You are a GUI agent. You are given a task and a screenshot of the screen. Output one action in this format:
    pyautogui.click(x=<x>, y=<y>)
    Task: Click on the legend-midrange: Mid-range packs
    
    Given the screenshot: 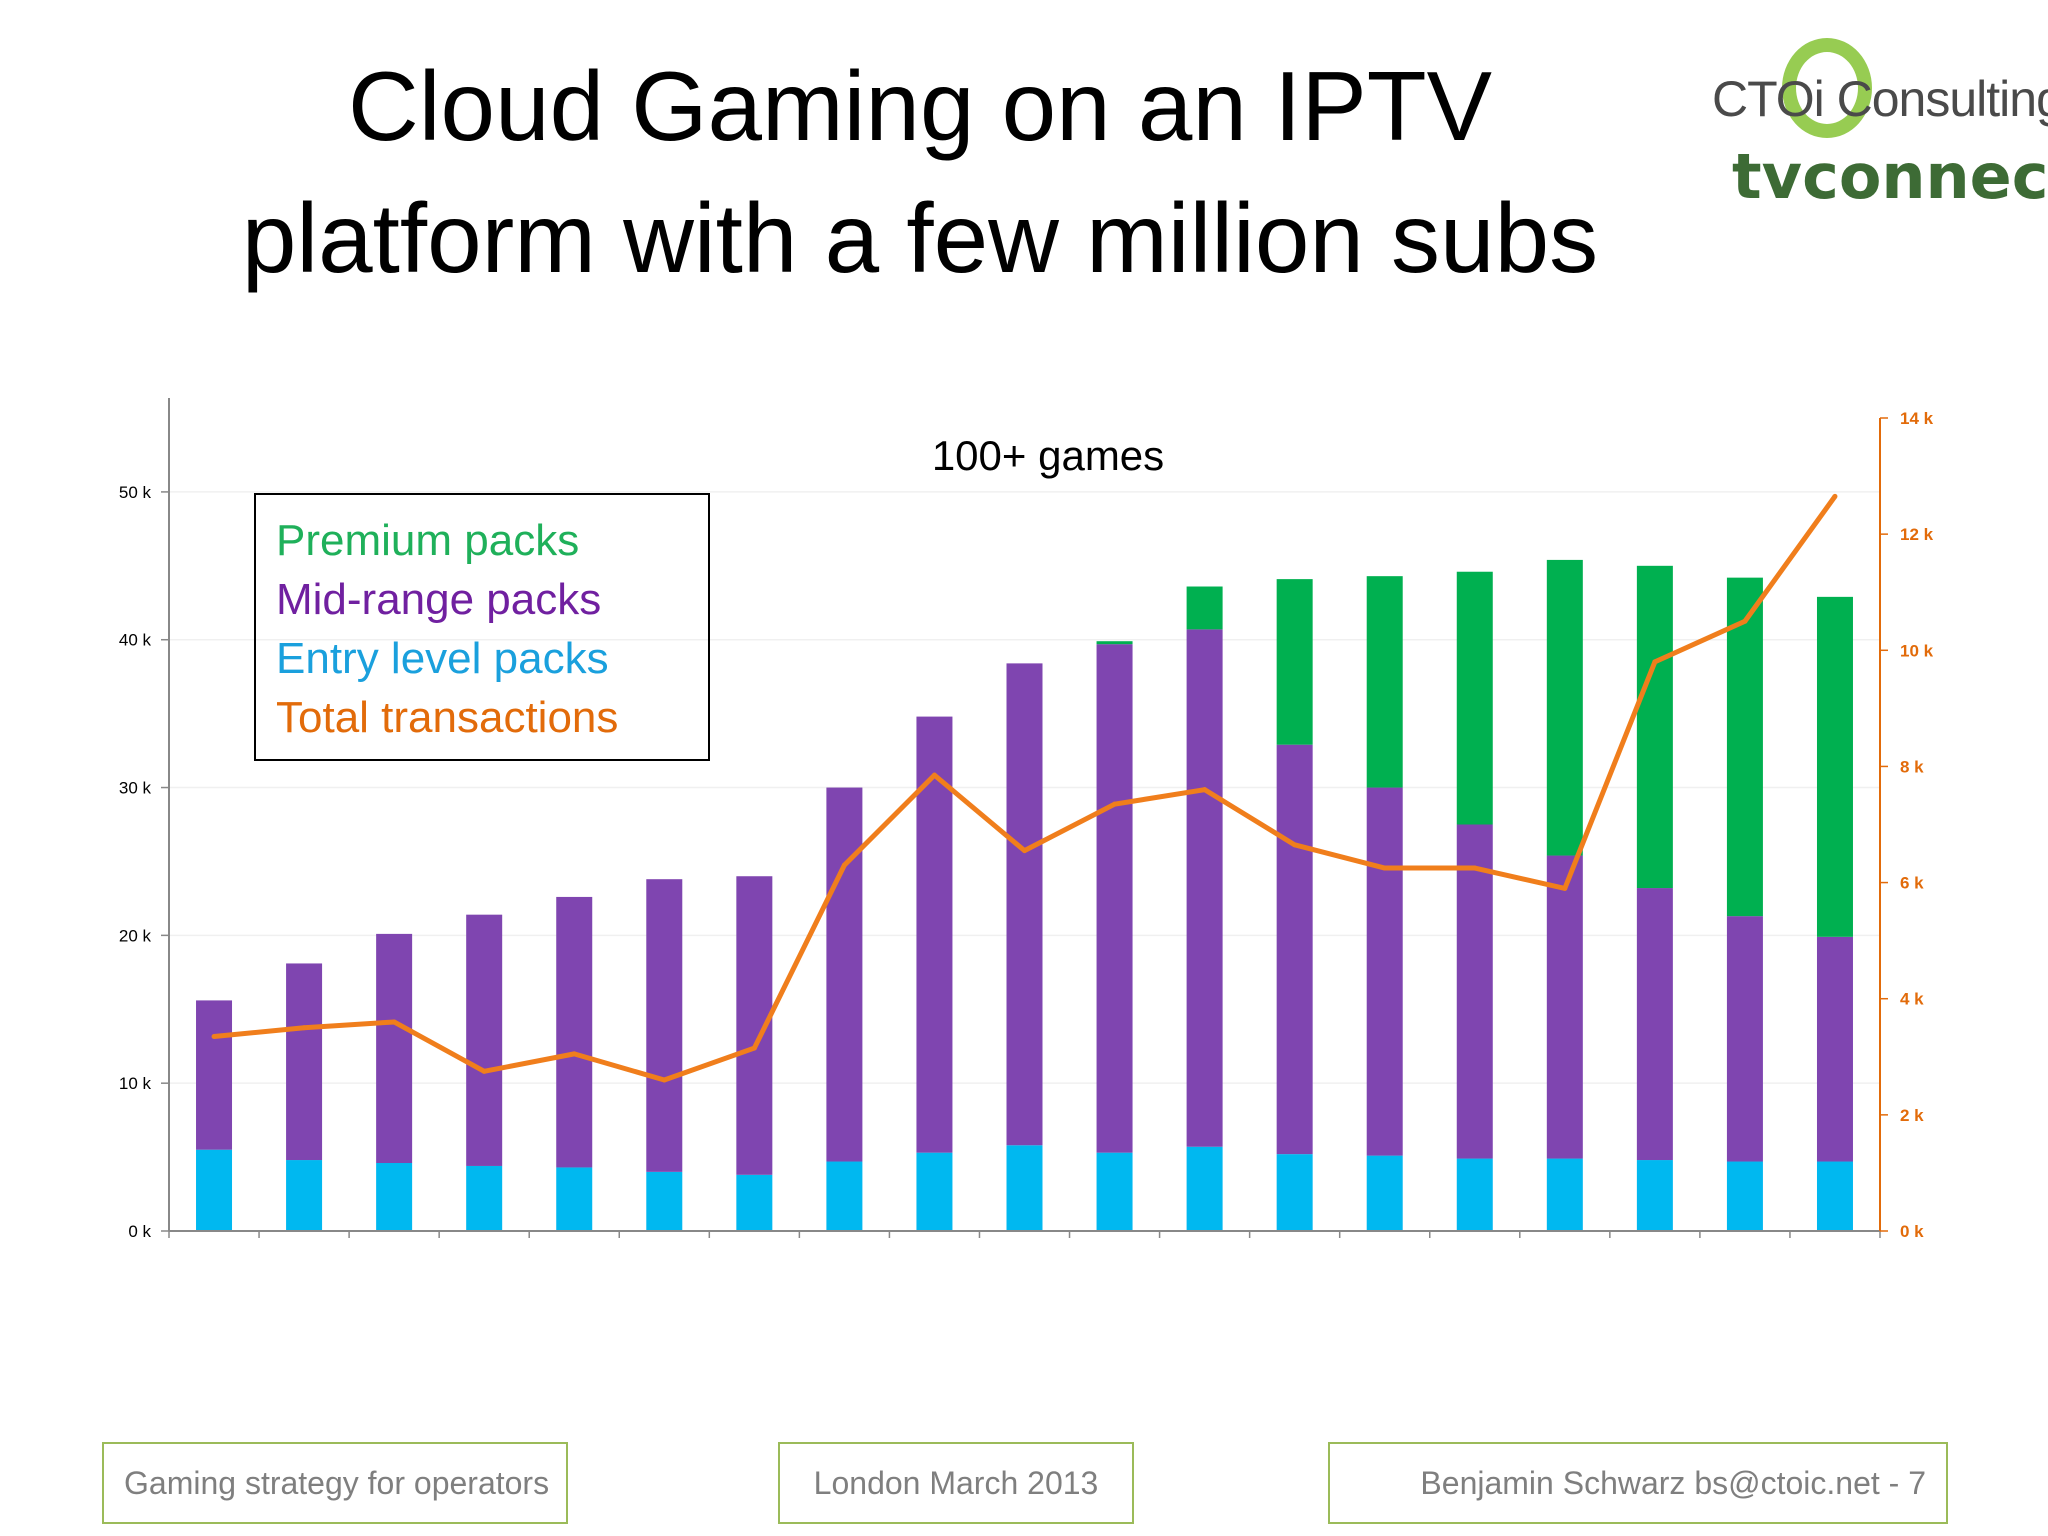 What is the action you would take?
    pyautogui.click(x=439, y=599)
    